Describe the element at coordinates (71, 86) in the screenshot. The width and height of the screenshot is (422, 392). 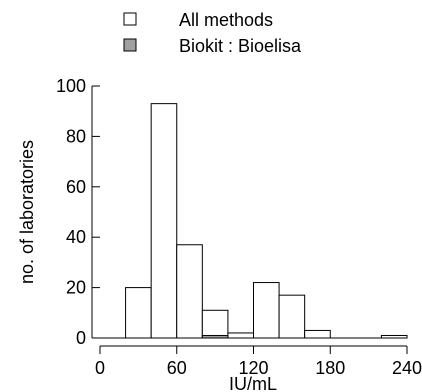
I see `y-tick-label-5: 100` at that location.